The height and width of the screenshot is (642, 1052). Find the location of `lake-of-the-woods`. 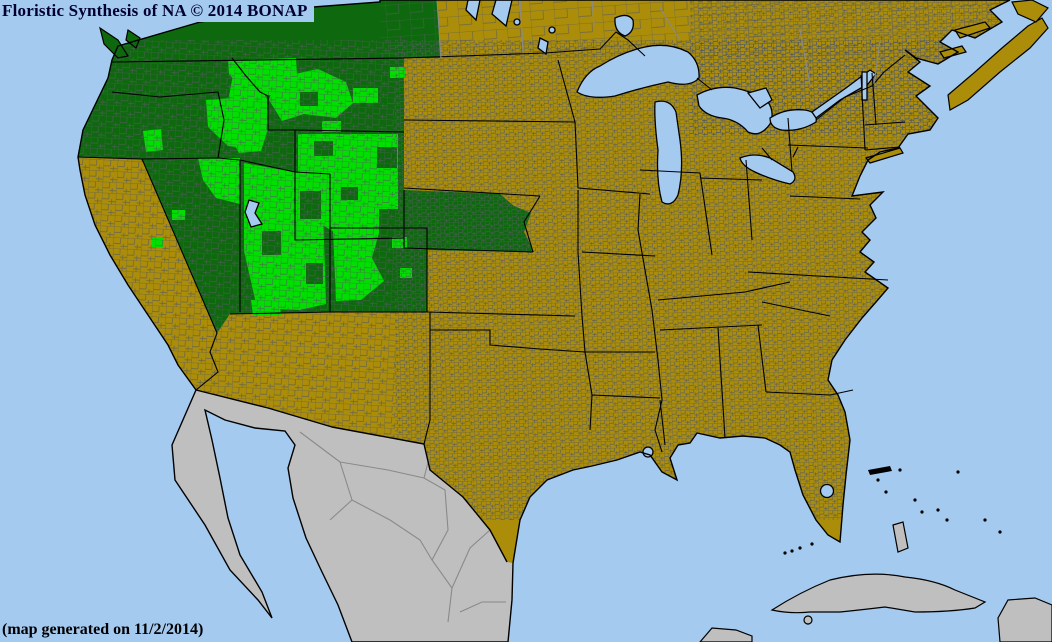

lake-of-the-woods is located at coordinates (624, 25).